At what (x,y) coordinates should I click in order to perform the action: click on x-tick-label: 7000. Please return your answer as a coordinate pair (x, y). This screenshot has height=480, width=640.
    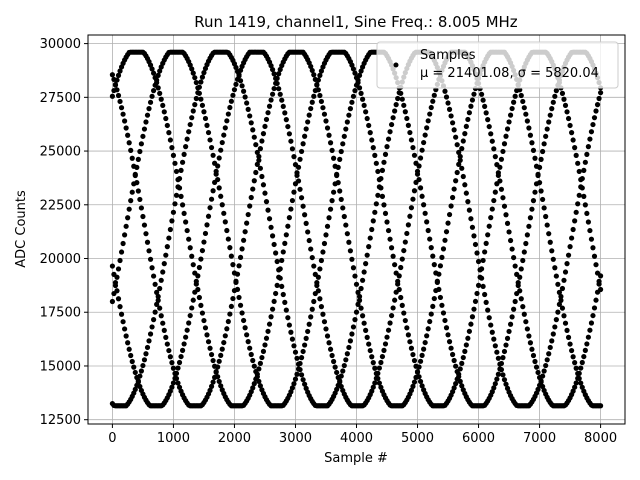
    Looking at the image, I should click on (539, 438).